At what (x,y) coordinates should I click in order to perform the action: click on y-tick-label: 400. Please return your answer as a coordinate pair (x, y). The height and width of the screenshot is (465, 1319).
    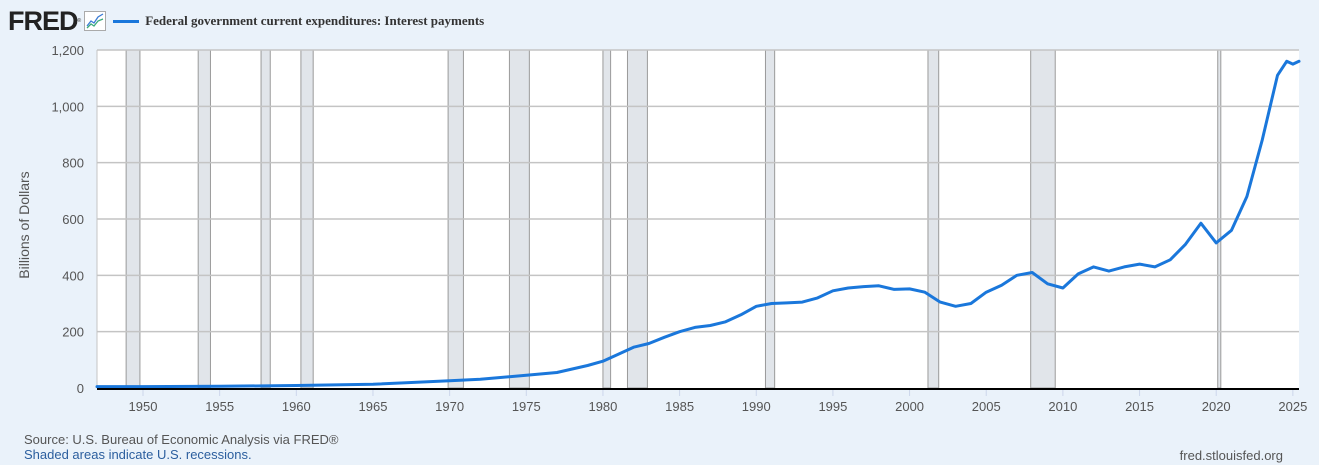
    Looking at the image, I should click on (73, 275).